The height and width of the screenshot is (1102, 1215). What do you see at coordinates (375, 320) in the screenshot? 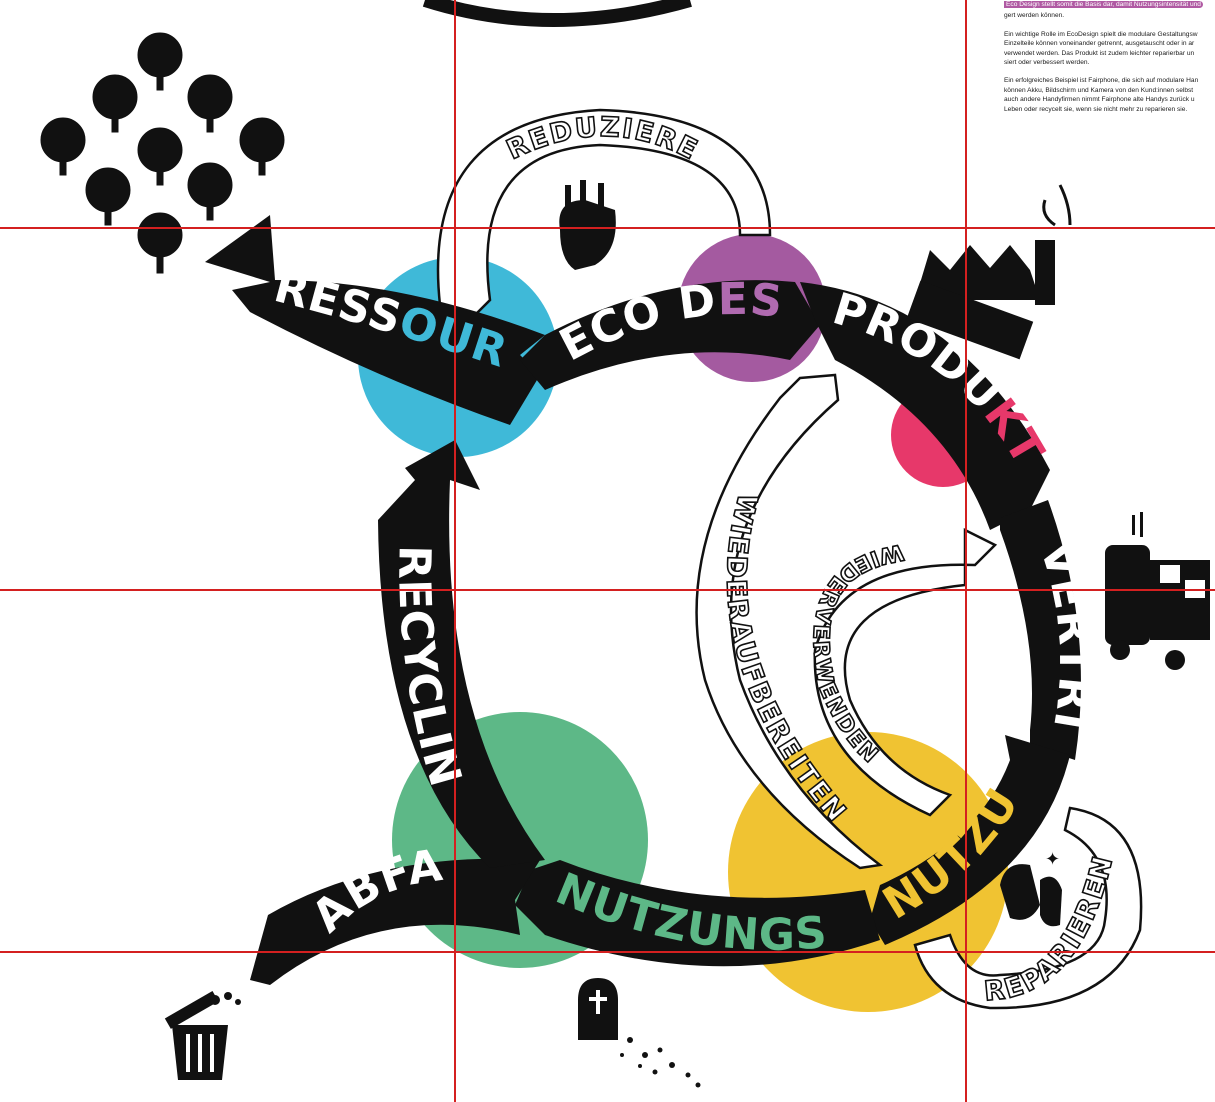
I see `ressourcen-arrow` at bounding box center [375, 320].